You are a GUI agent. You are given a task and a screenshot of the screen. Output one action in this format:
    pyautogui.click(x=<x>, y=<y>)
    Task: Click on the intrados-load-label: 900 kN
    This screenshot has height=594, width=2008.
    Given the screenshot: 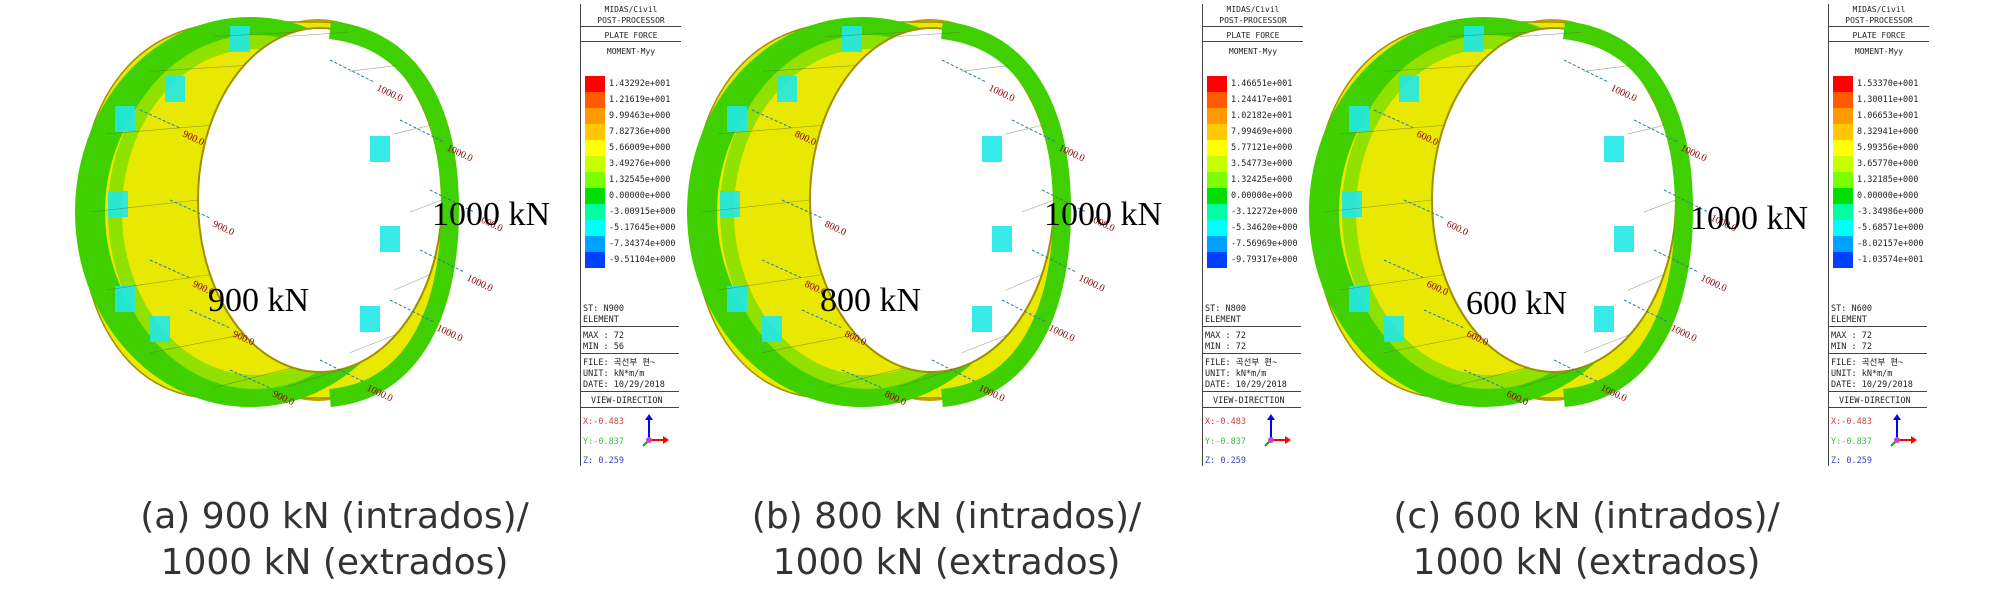 What is the action you would take?
    pyautogui.click(x=259, y=300)
    